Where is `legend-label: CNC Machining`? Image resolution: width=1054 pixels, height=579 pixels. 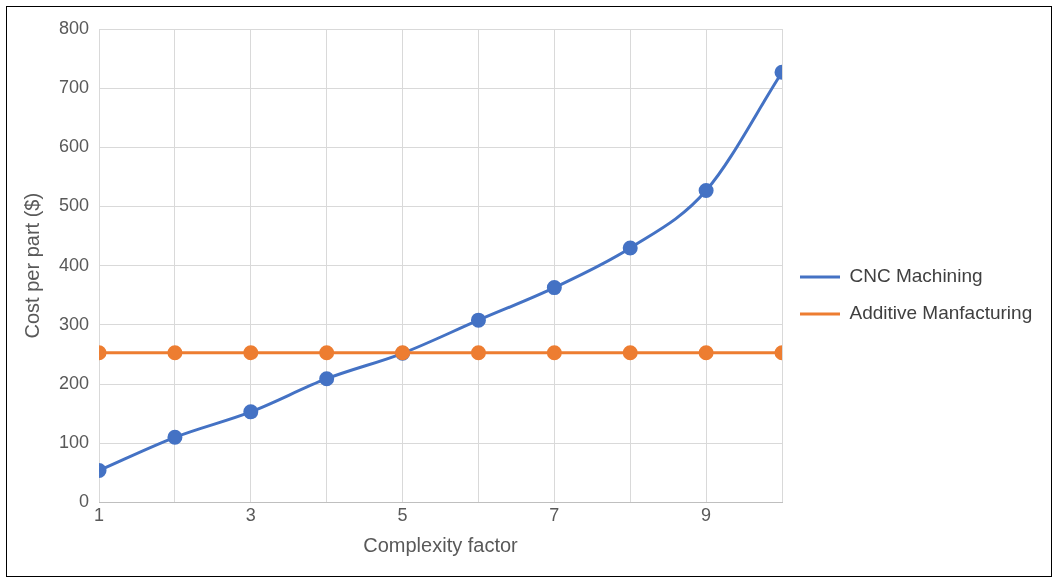
legend-label: CNC Machining is located at coordinates (916, 276).